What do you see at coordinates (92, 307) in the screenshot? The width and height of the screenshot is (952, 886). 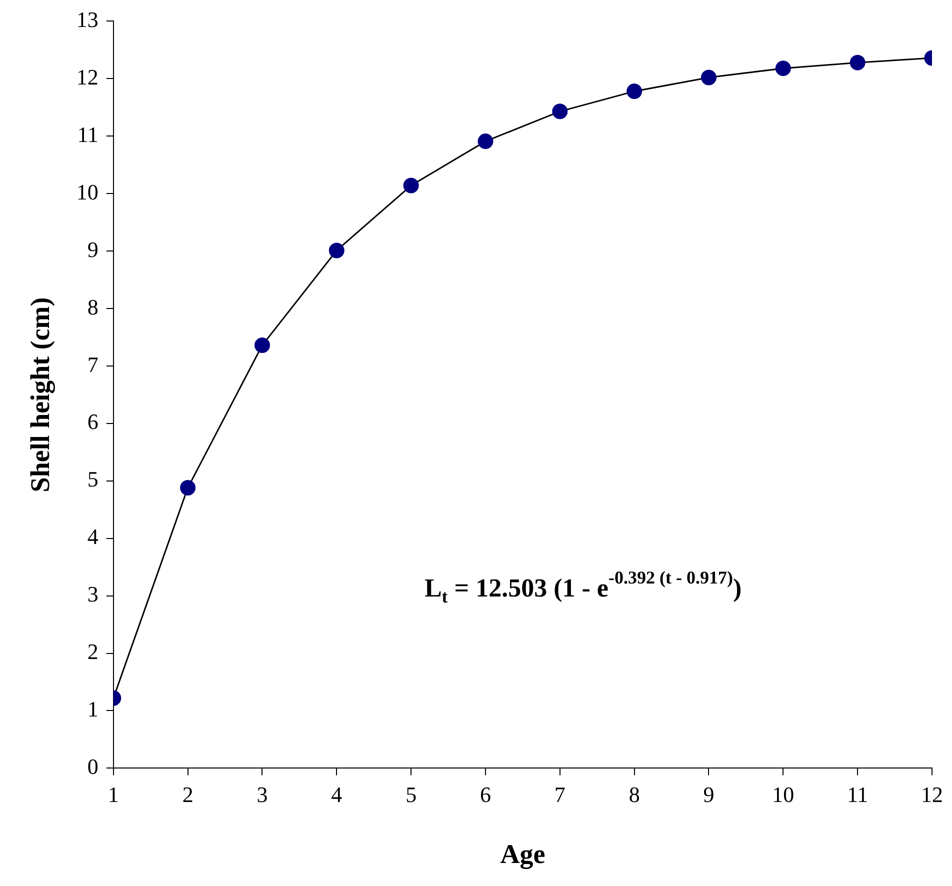 I see `y-tick-label: 8` at bounding box center [92, 307].